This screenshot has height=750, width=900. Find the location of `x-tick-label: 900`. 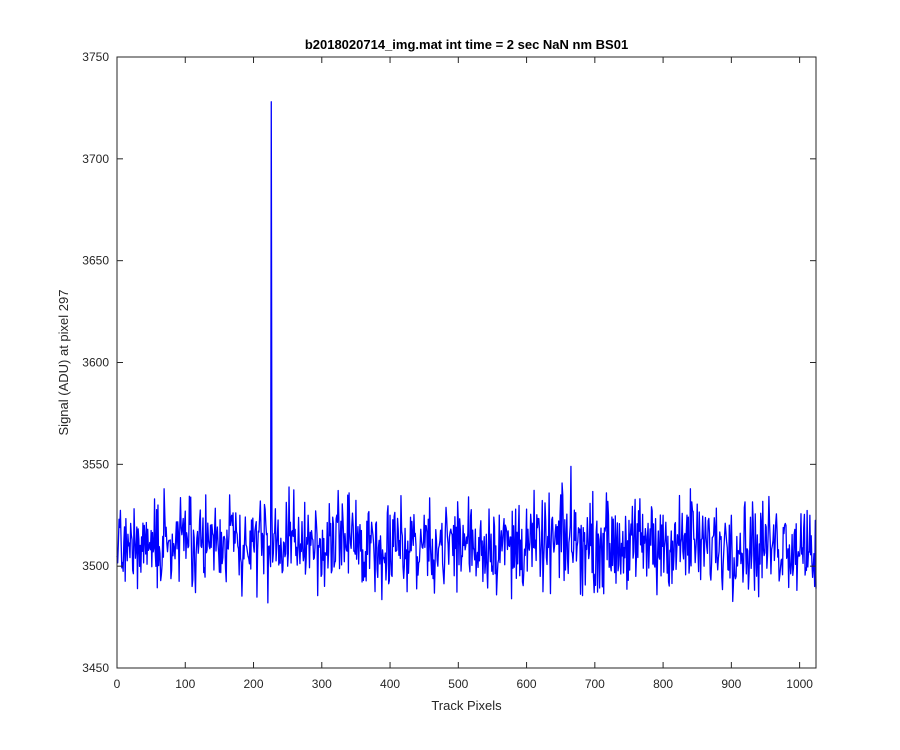

x-tick-label: 900 is located at coordinates (731, 684).